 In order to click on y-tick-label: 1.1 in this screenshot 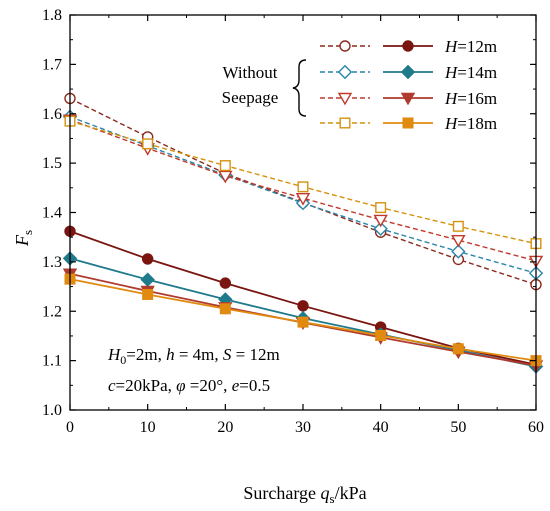, I will do `click(52, 361)`.